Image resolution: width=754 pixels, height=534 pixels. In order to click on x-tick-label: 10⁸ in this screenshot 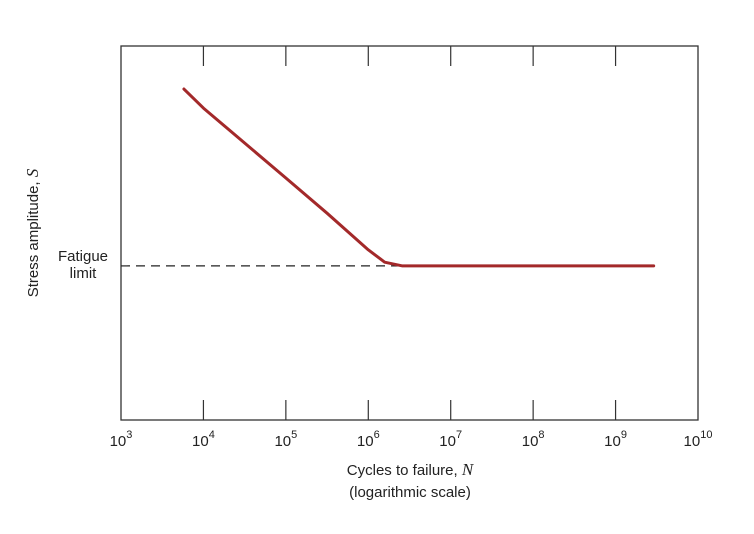, I will do `click(533, 439)`.